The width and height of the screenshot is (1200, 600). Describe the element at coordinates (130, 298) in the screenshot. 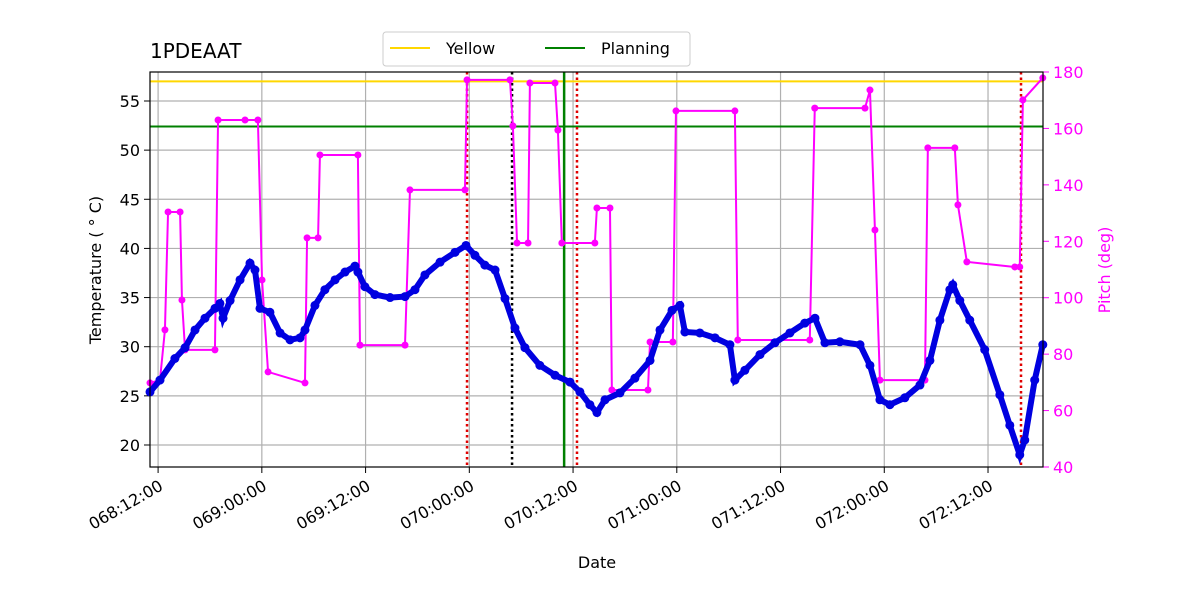

I see `y-tick-label: 35` at that location.